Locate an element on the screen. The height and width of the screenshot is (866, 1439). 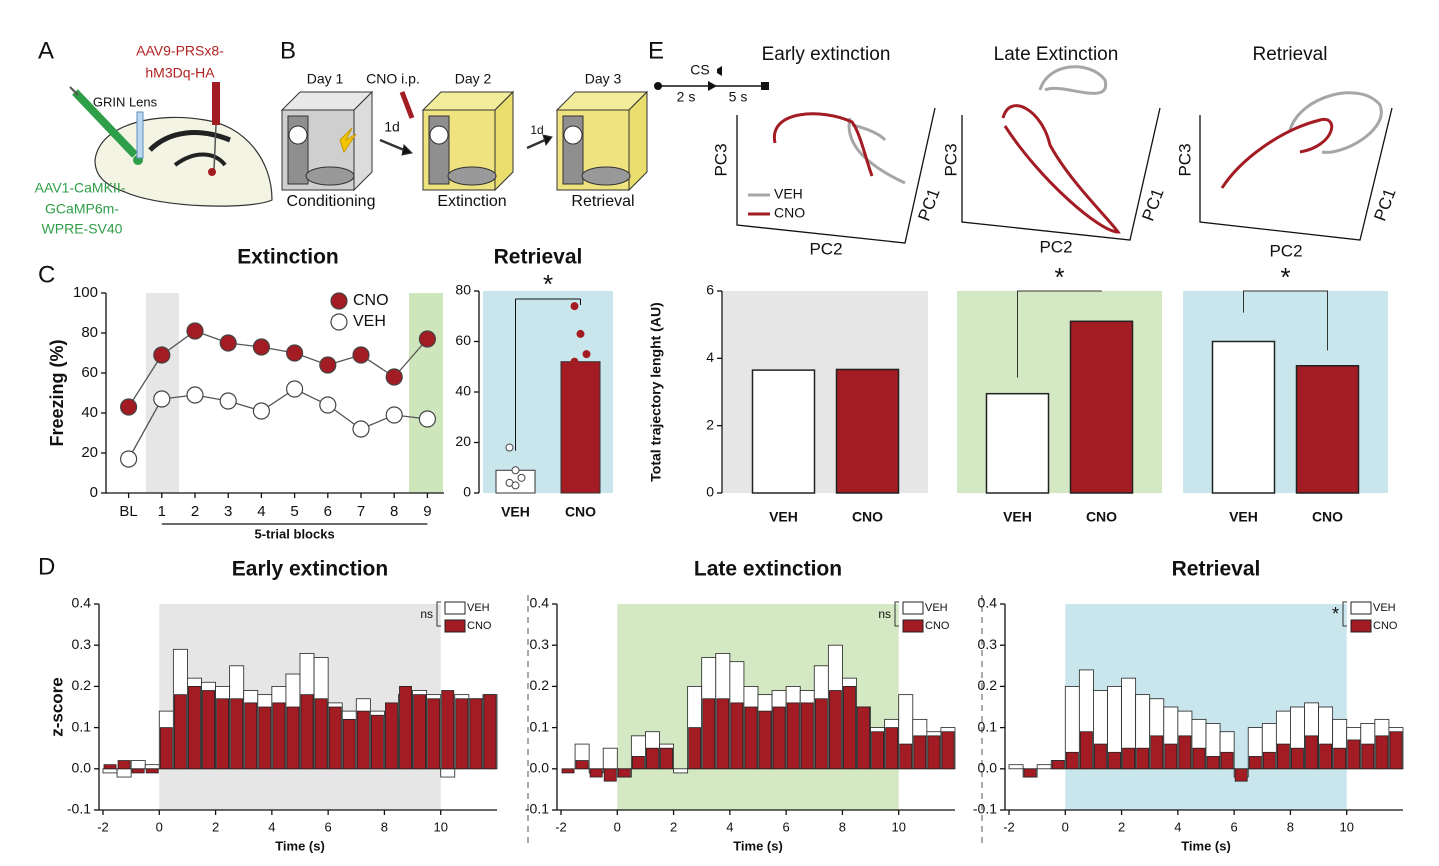
y-tick-label: 2 is located at coordinates (710, 424).